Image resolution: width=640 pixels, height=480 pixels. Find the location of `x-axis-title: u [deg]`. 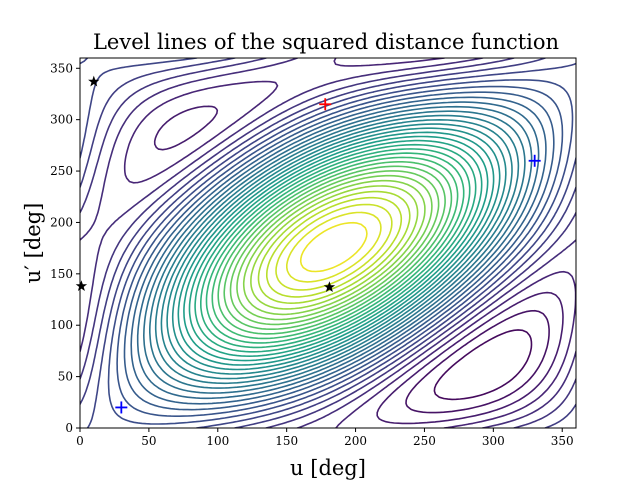

x-axis-title: u [deg] is located at coordinates (328, 468).